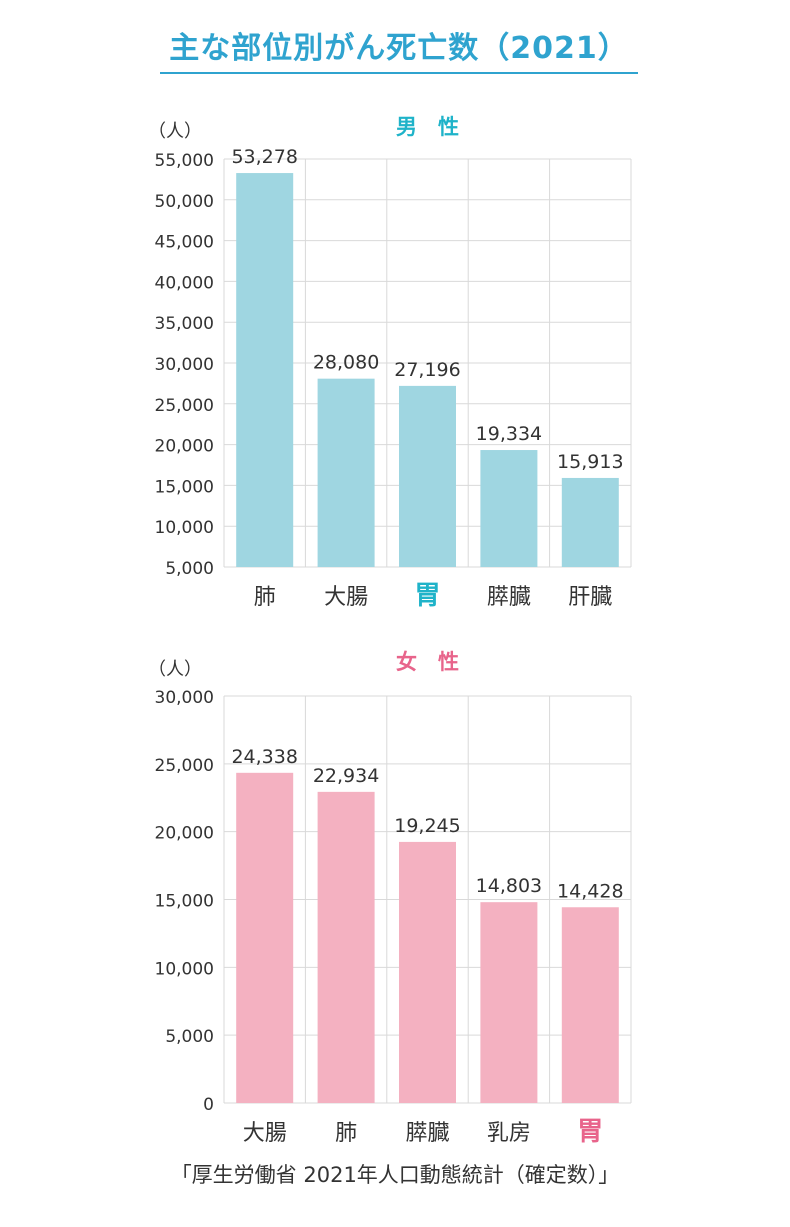 The image size is (790, 1227). What do you see at coordinates (427, 127) in the screenshot?
I see `chart-title: 男 性` at bounding box center [427, 127].